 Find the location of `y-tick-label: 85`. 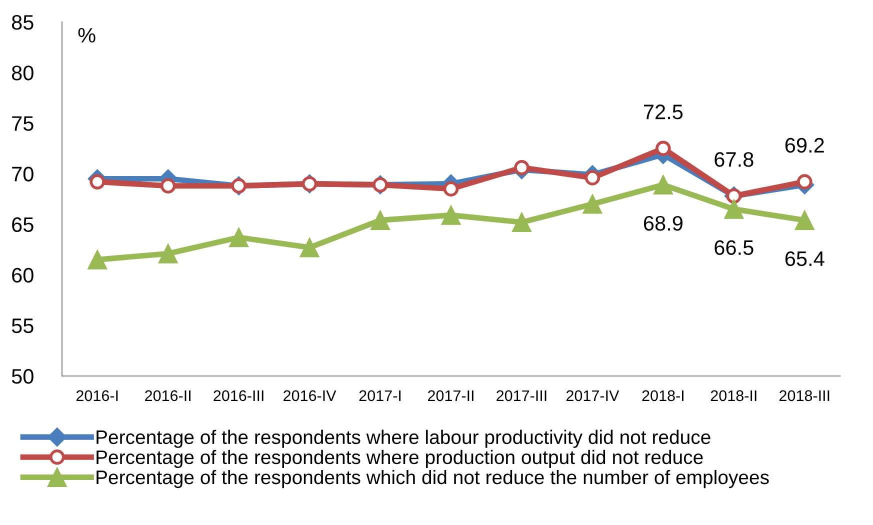

y-tick-label: 85 is located at coordinates (23, 22).